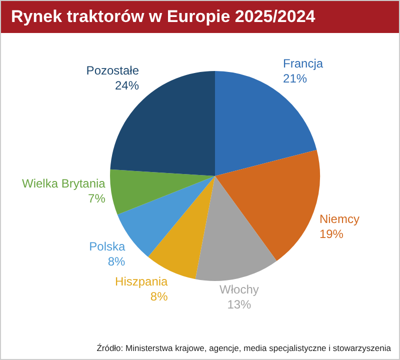  Describe the element at coordinates (339, 219) in the screenshot. I see `slice-label: Niemcy` at that location.